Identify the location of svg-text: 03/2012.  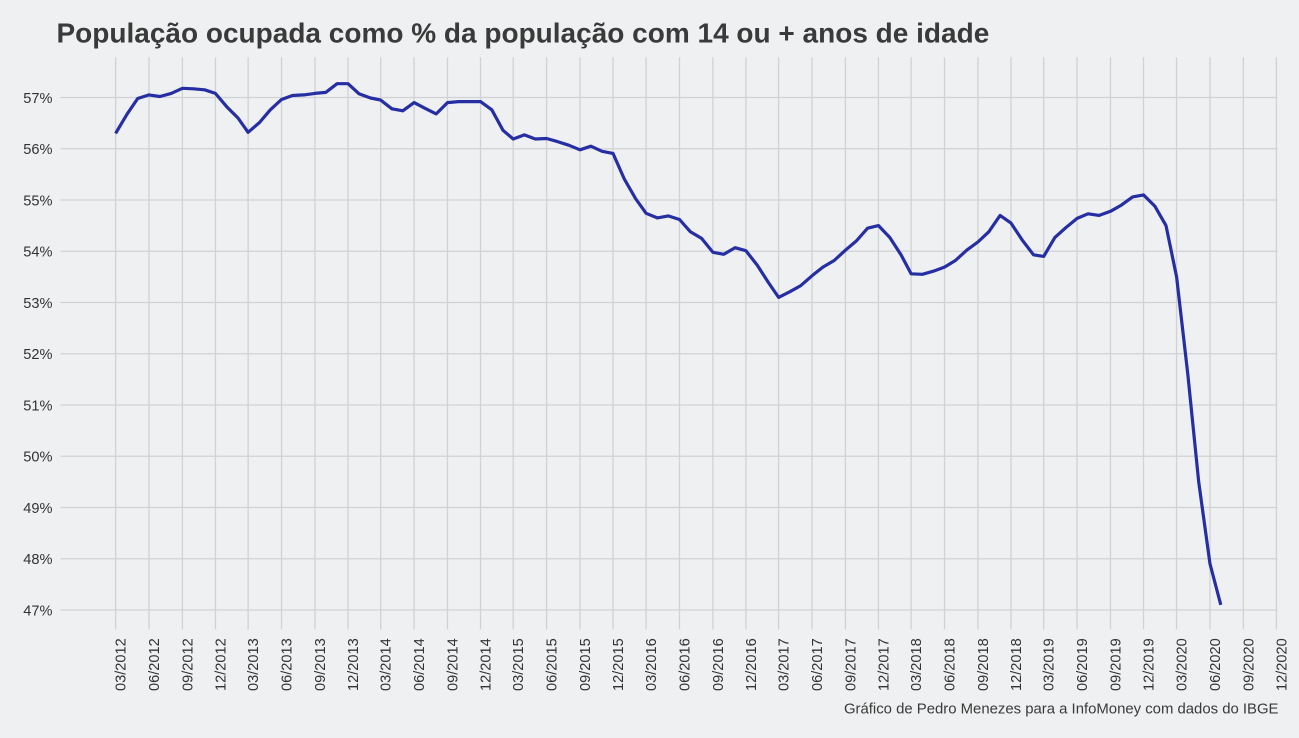
(122, 664).